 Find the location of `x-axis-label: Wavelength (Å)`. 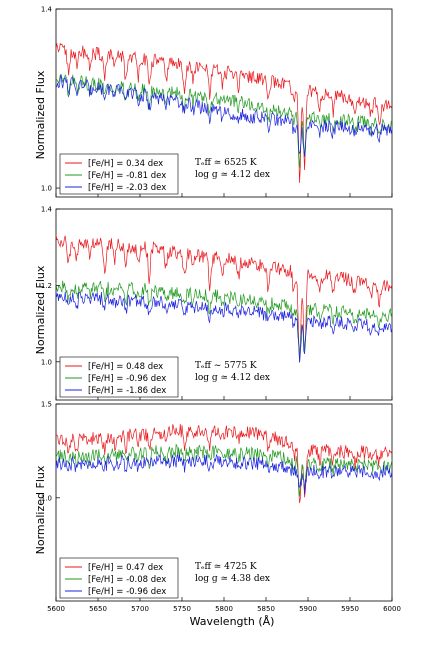

x-axis-label: Wavelength (Å) is located at coordinates (232, 621).